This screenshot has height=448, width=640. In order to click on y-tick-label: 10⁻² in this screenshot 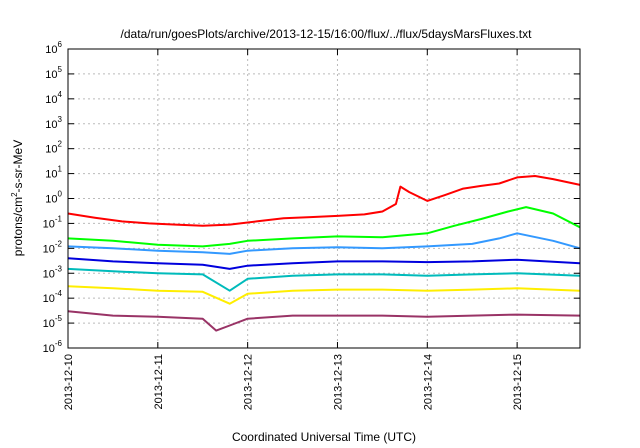, I will do `click(53, 247)`.